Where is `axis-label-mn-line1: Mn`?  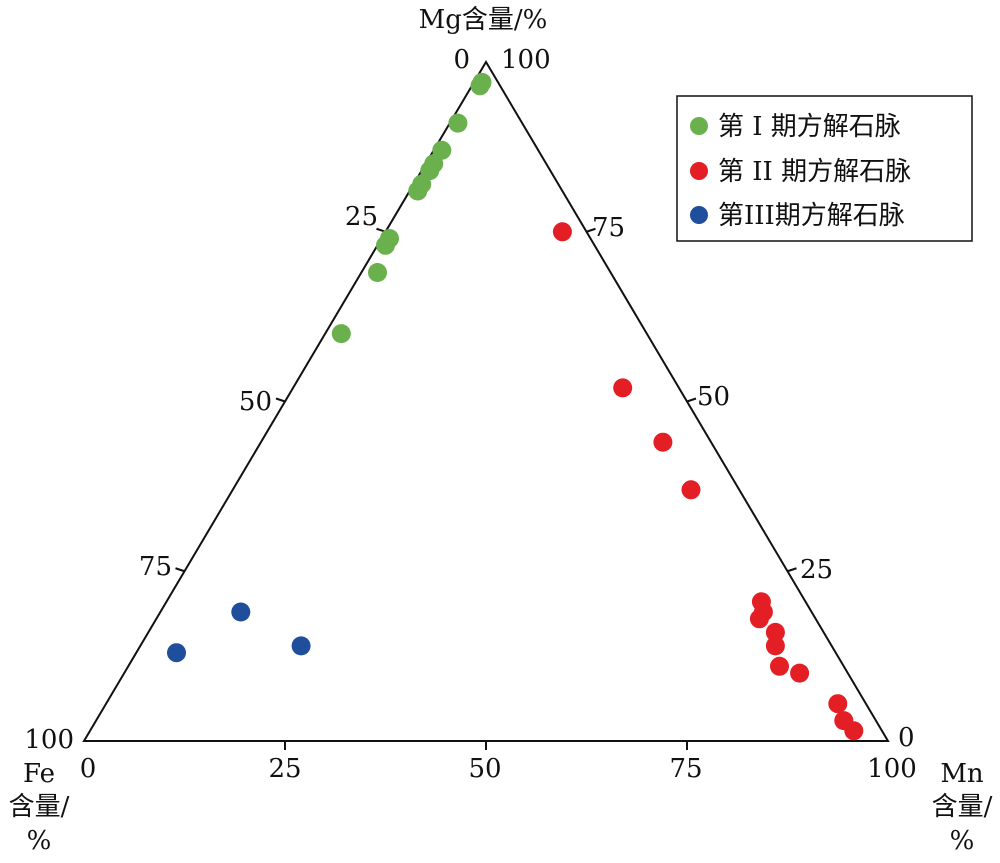
axis-label-mn-line1: Mn is located at coordinates (962, 774).